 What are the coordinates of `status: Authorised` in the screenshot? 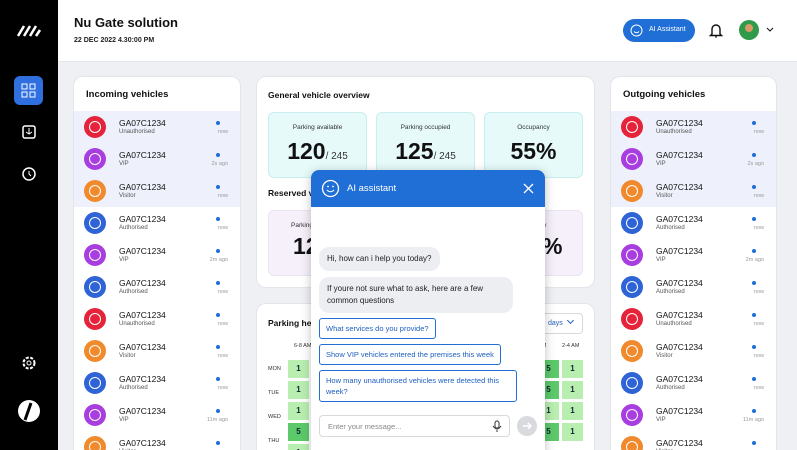 It's located at (133, 388).